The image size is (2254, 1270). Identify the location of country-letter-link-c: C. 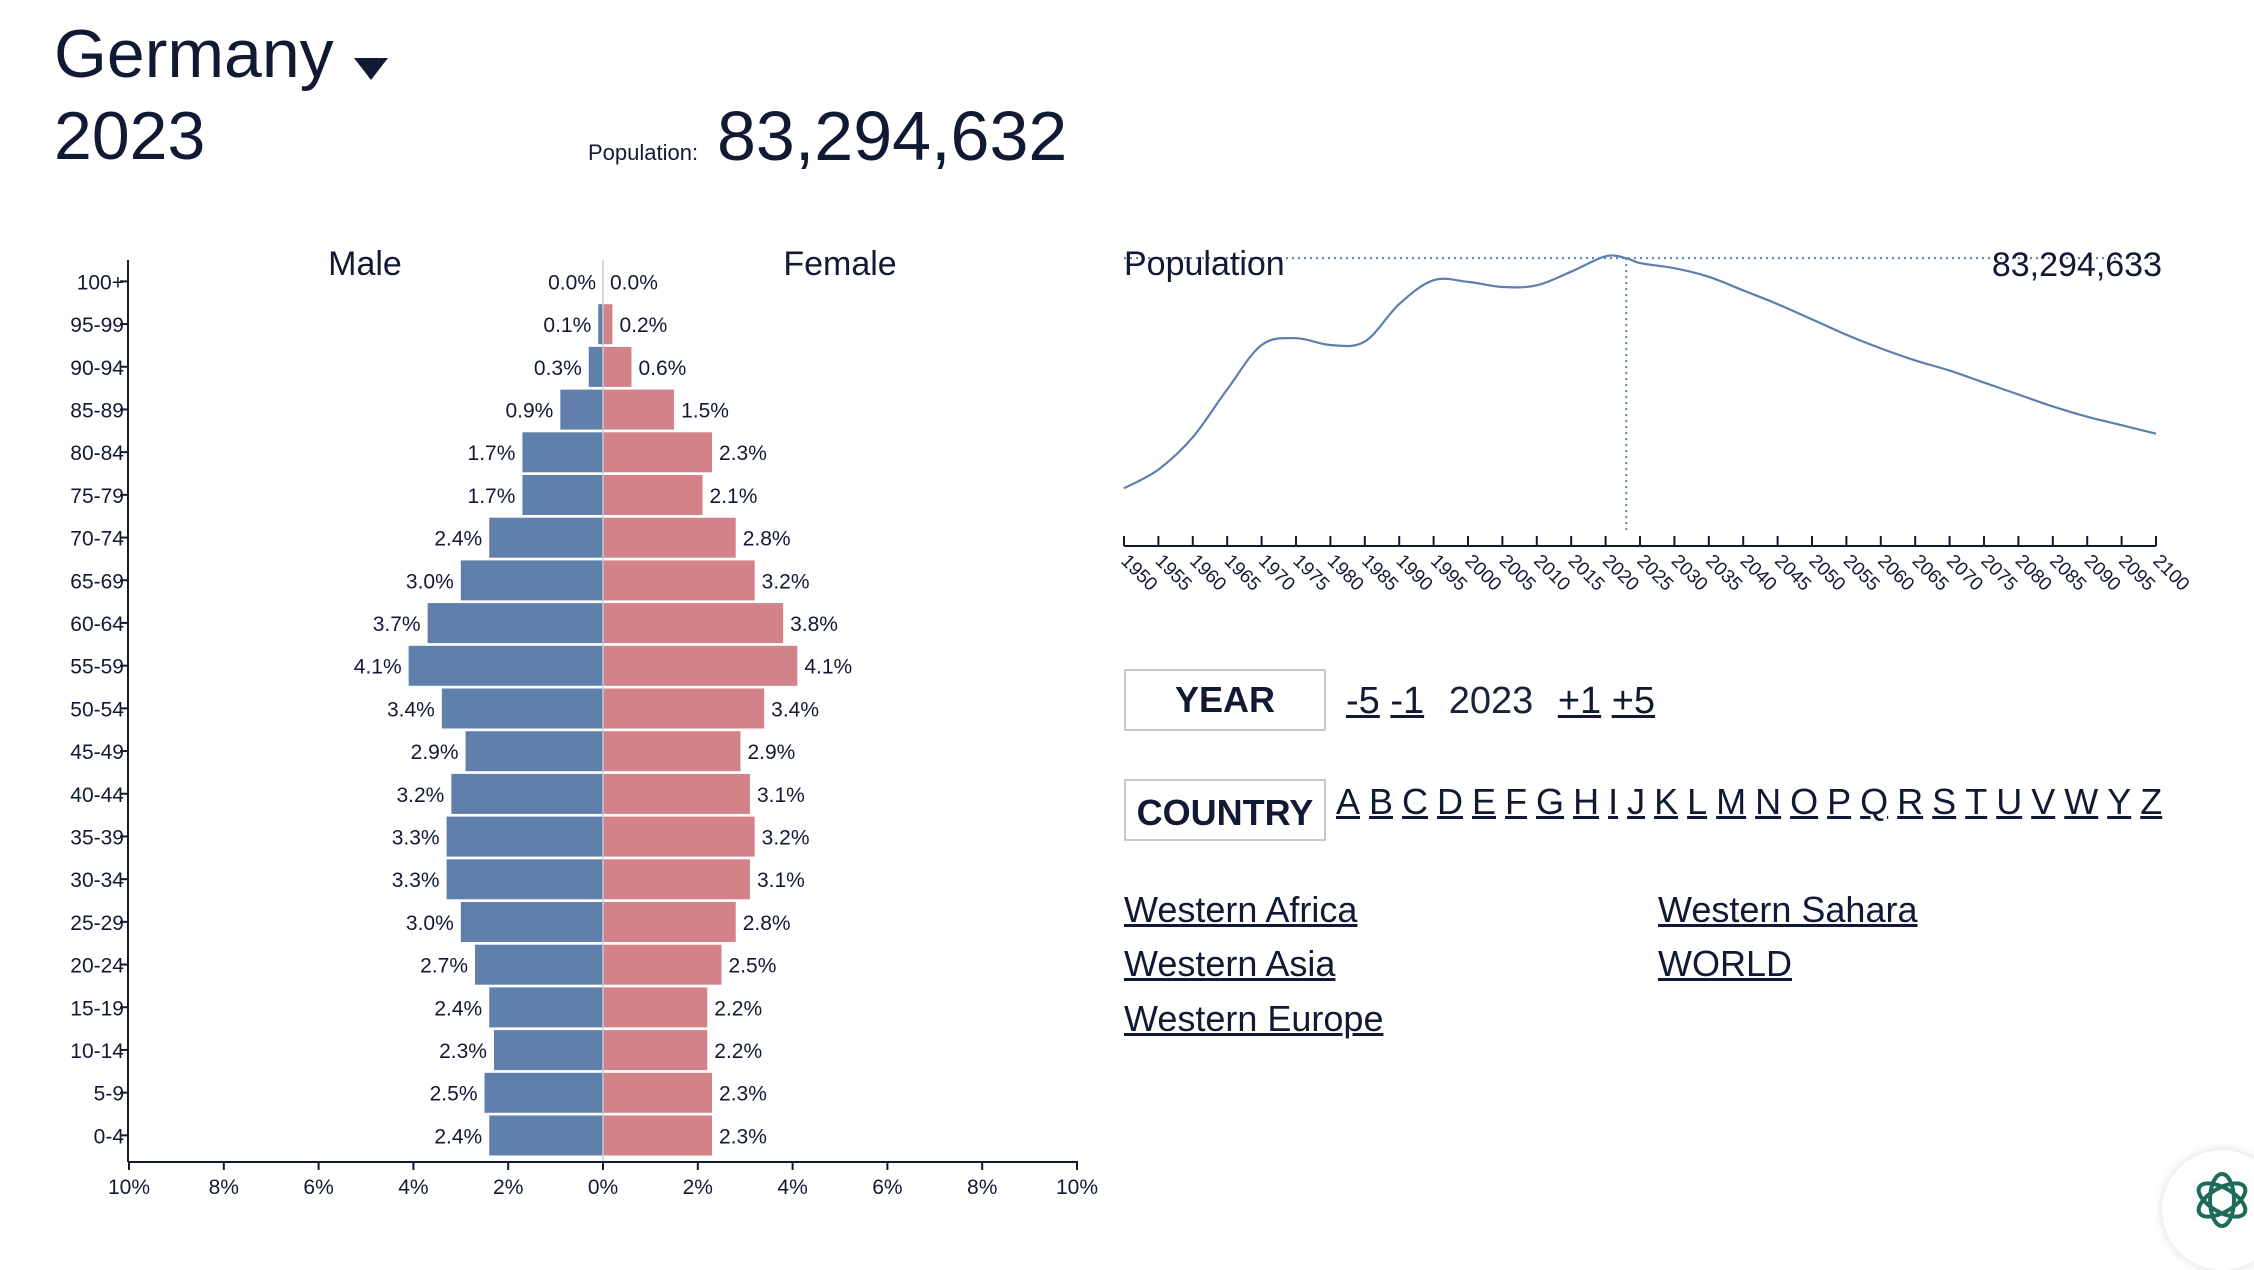
(1415, 801).